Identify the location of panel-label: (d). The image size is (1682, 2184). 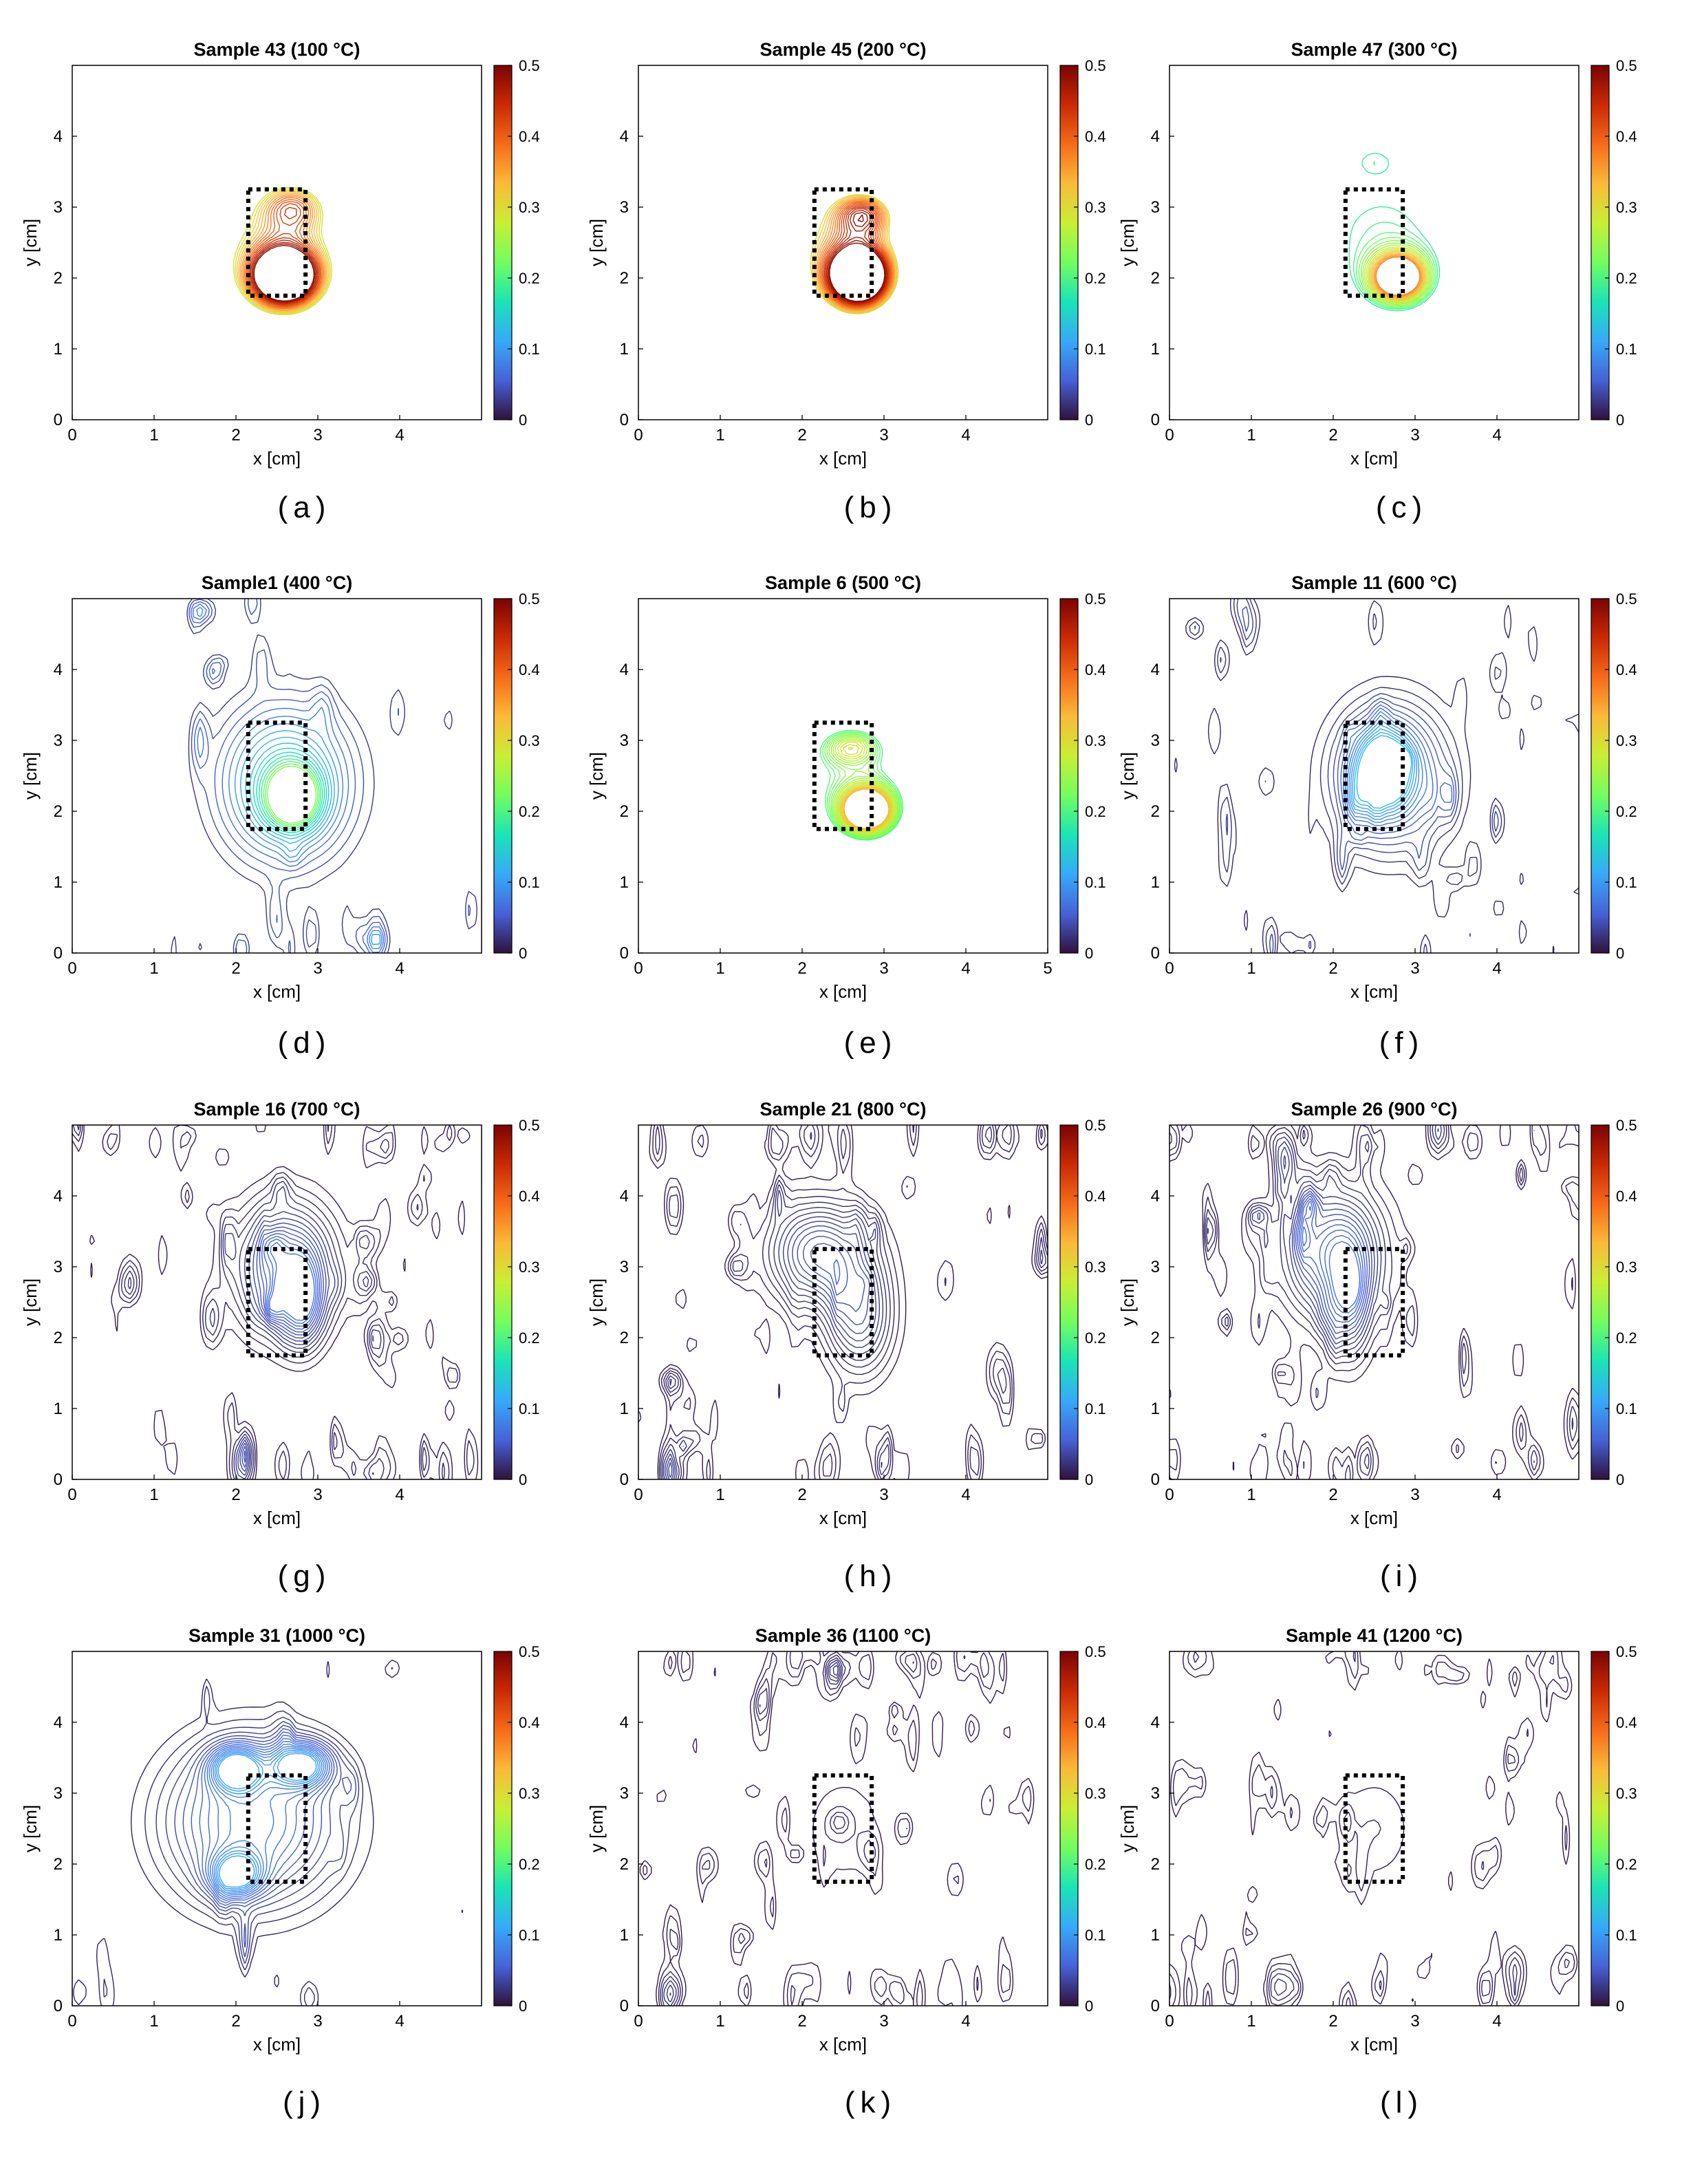
(305, 1043).